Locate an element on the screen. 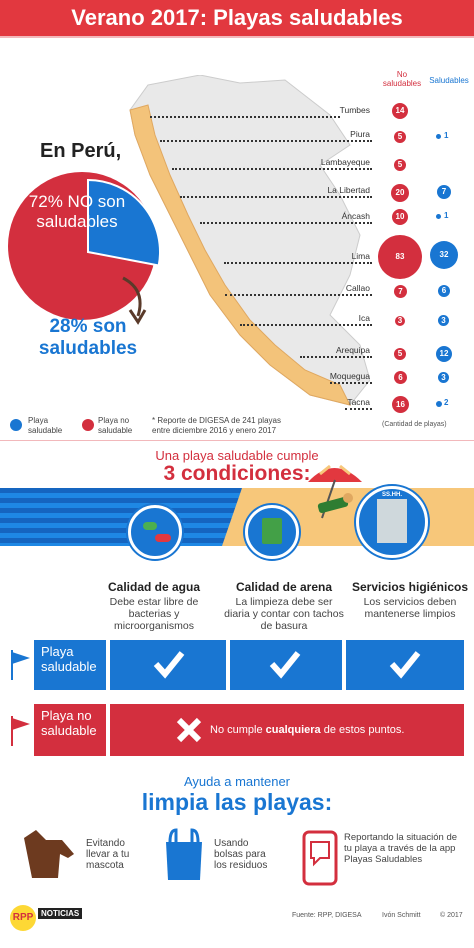  no-saludables-count: 20 is located at coordinates (400, 193).